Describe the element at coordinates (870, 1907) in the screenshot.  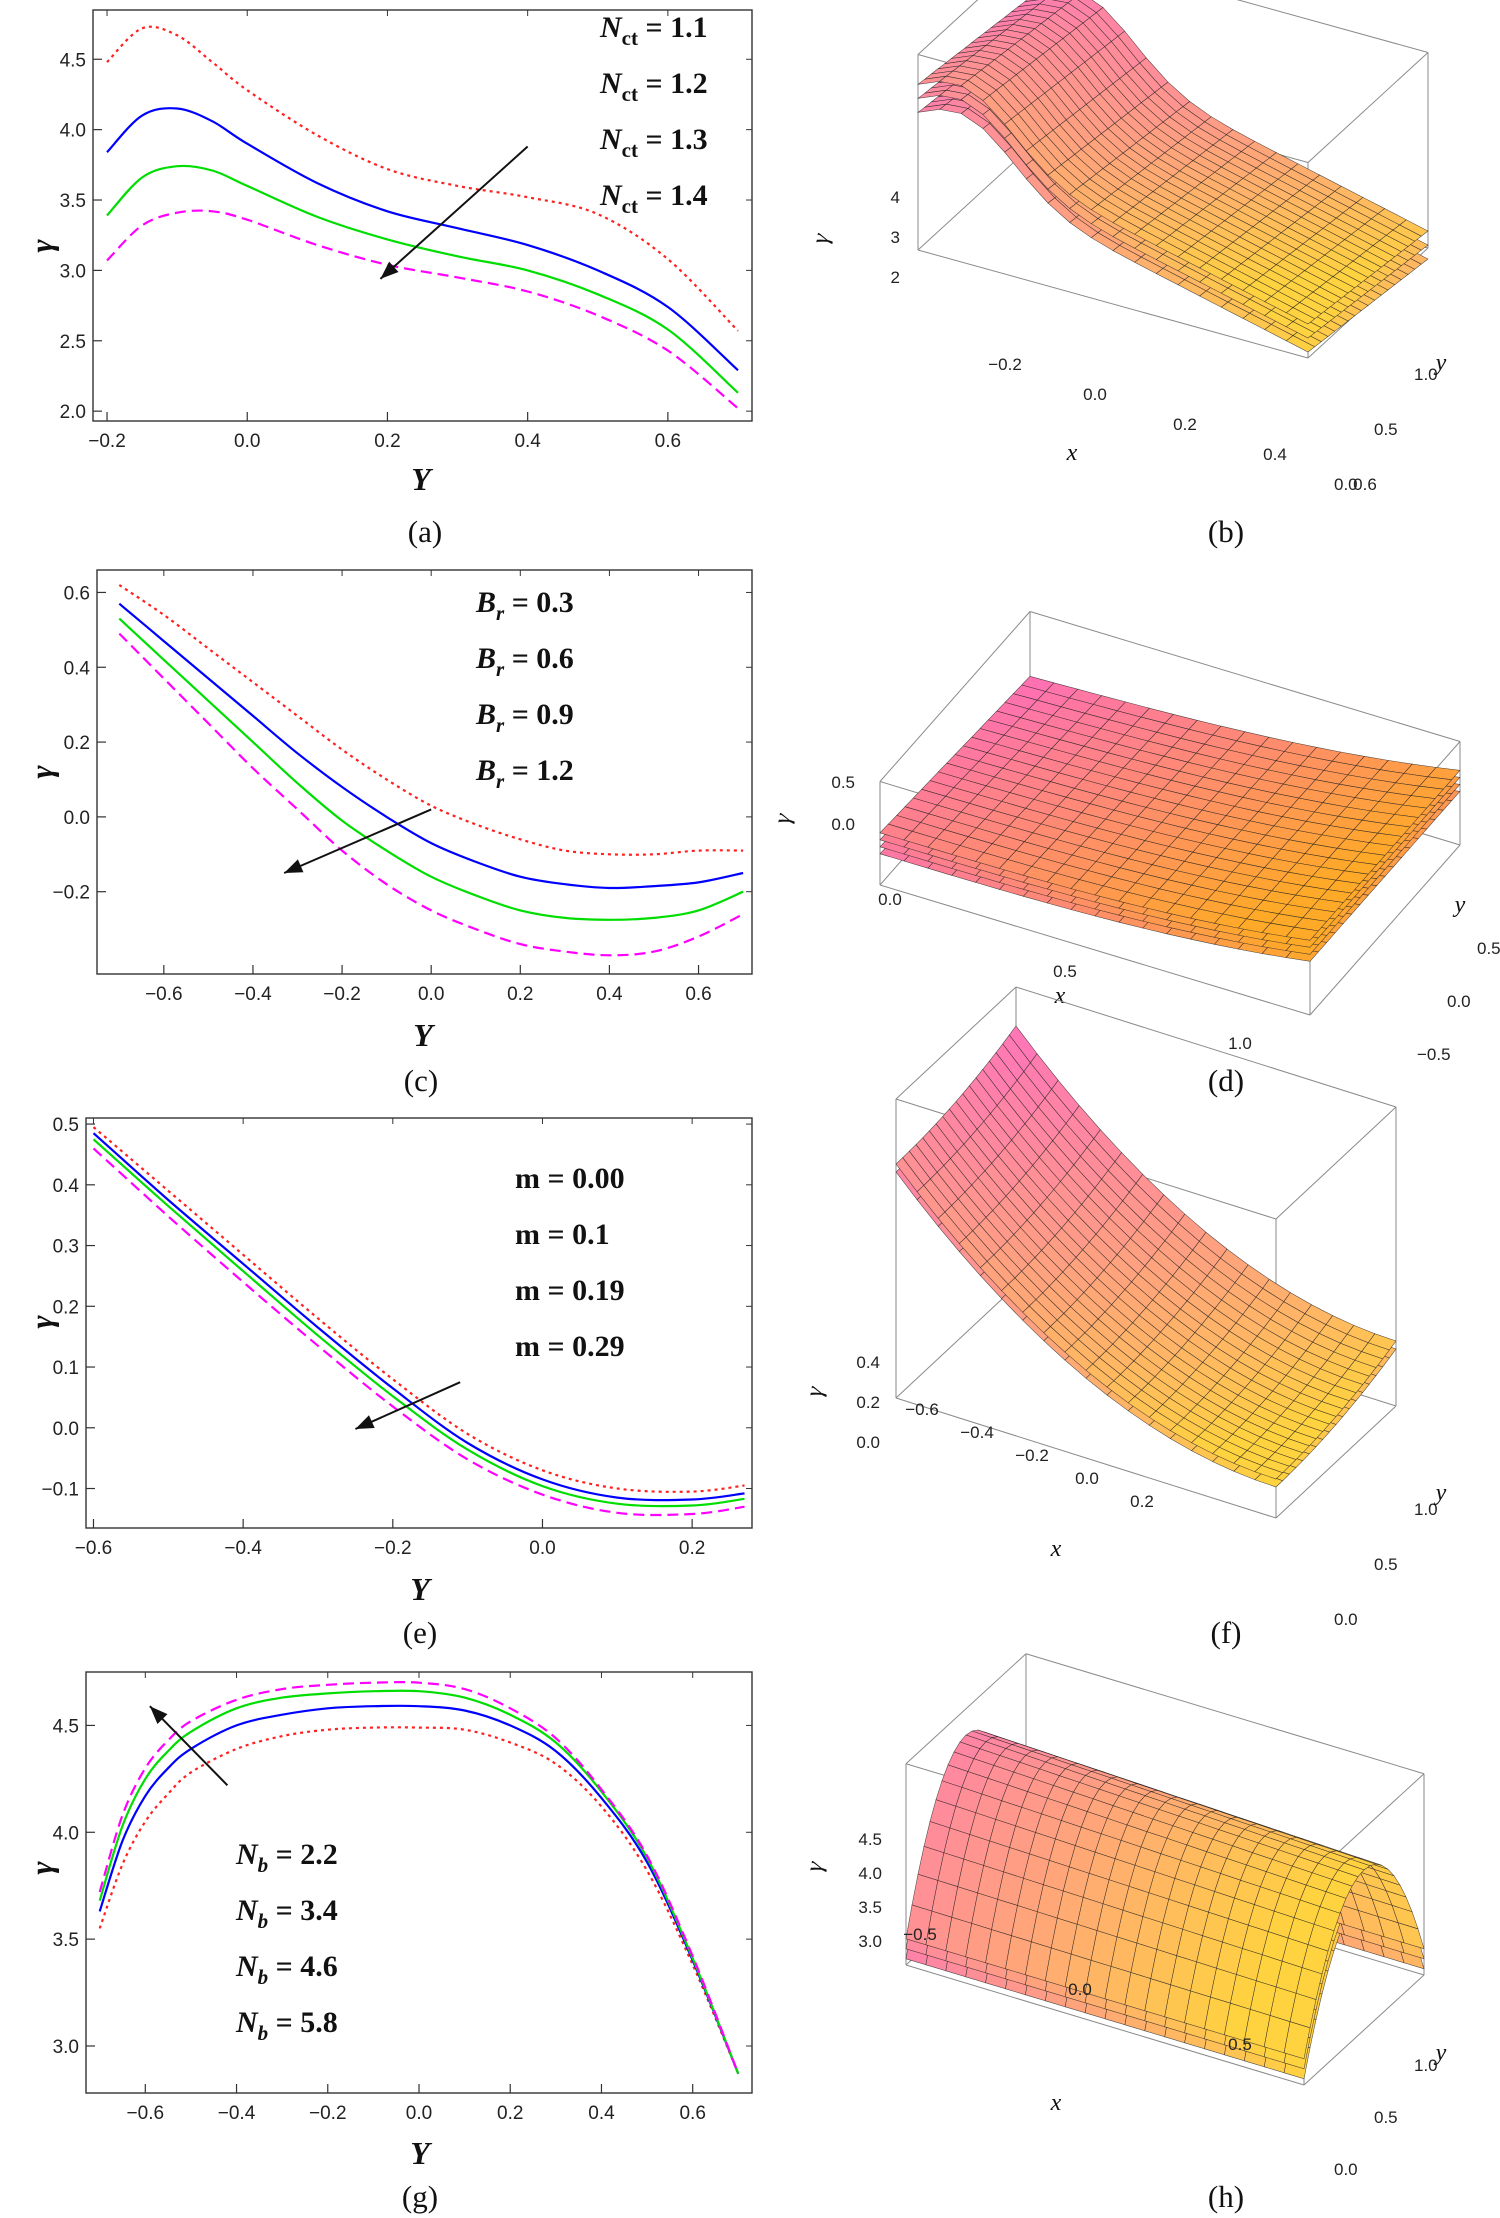
I see `z-tick-label: 3.5` at that location.